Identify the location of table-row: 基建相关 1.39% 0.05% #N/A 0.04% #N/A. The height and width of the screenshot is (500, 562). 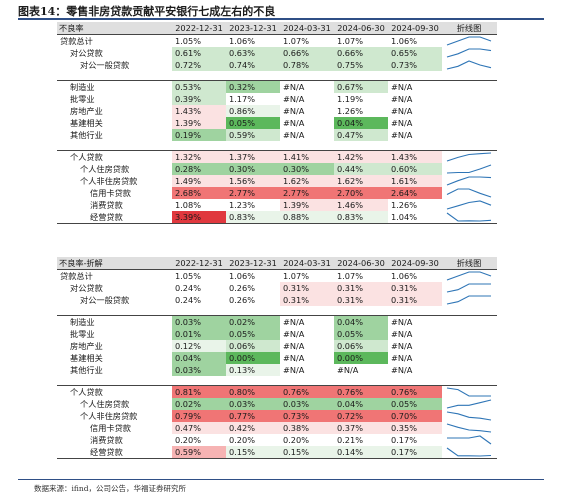
(277, 123).